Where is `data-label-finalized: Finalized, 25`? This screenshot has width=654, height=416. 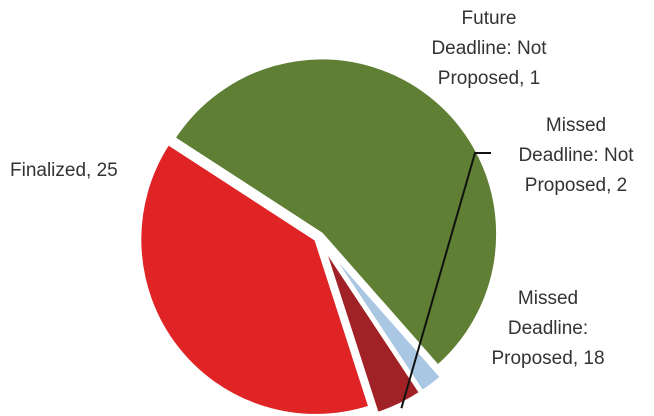 data-label-finalized: Finalized, 25 is located at coordinates (64, 170).